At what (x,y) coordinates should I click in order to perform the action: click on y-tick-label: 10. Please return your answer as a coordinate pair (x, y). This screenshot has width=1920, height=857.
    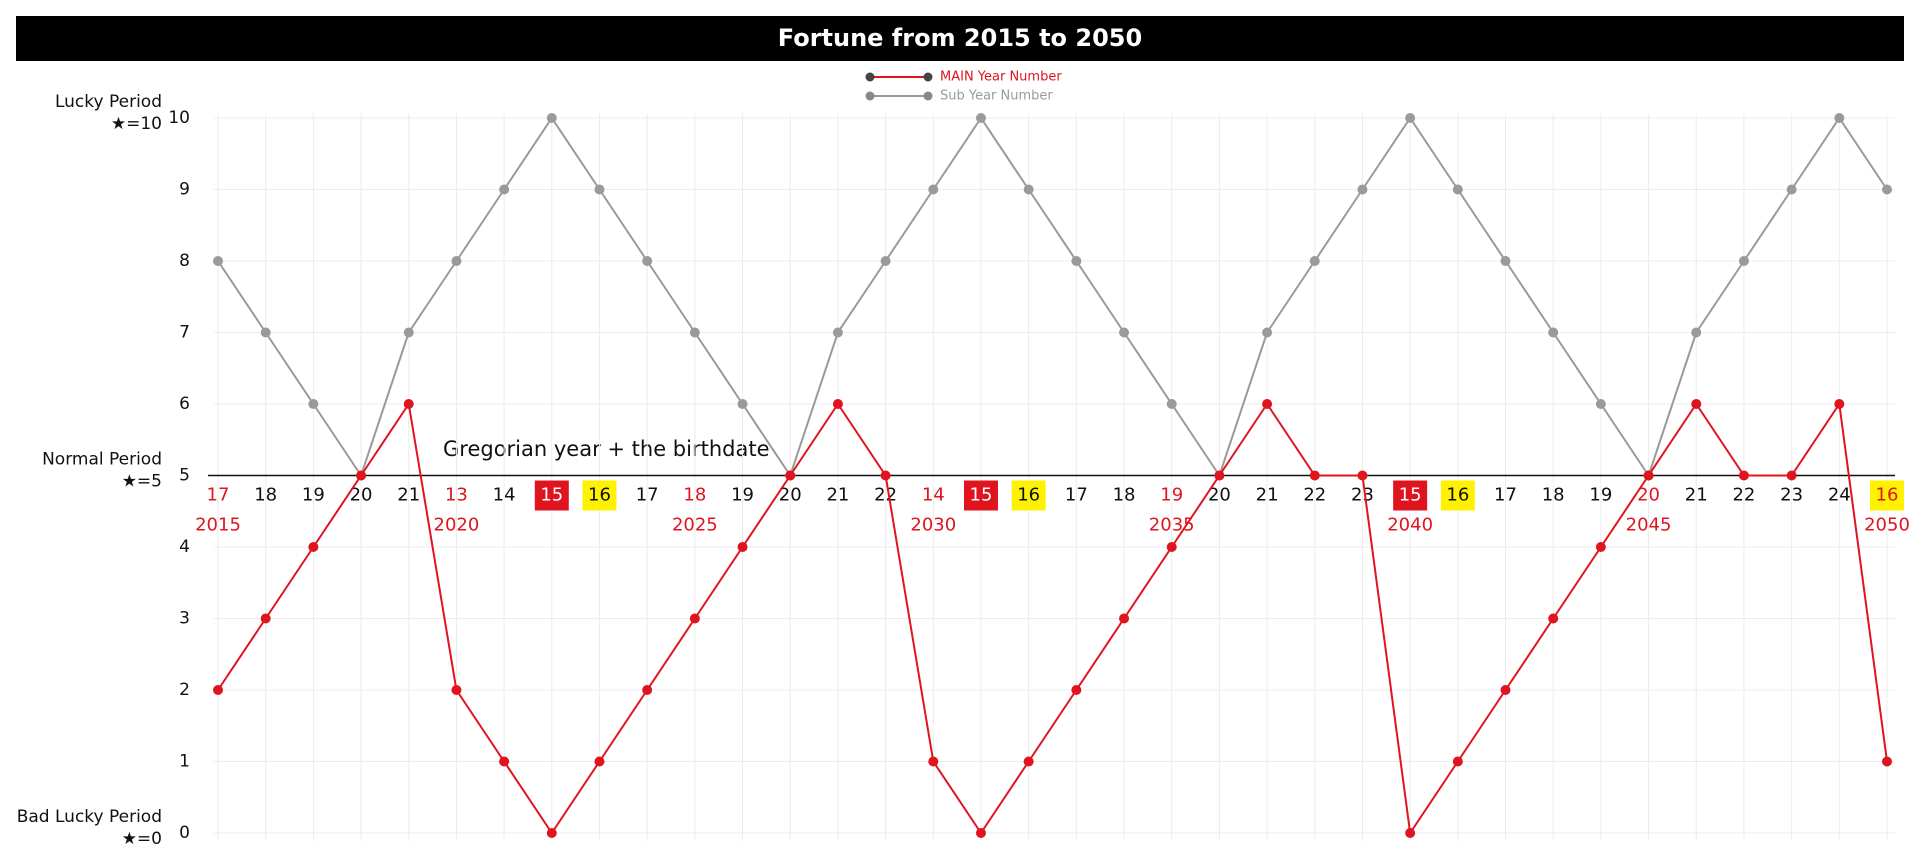
    Looking at the image, I should click on (179, 118).